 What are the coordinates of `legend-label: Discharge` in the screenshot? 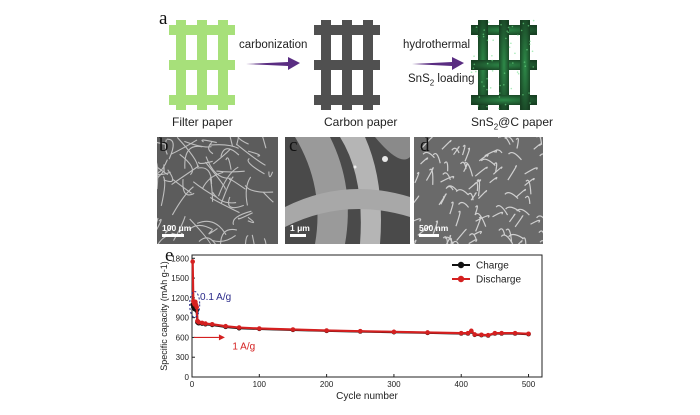 It's located at (498, 280).